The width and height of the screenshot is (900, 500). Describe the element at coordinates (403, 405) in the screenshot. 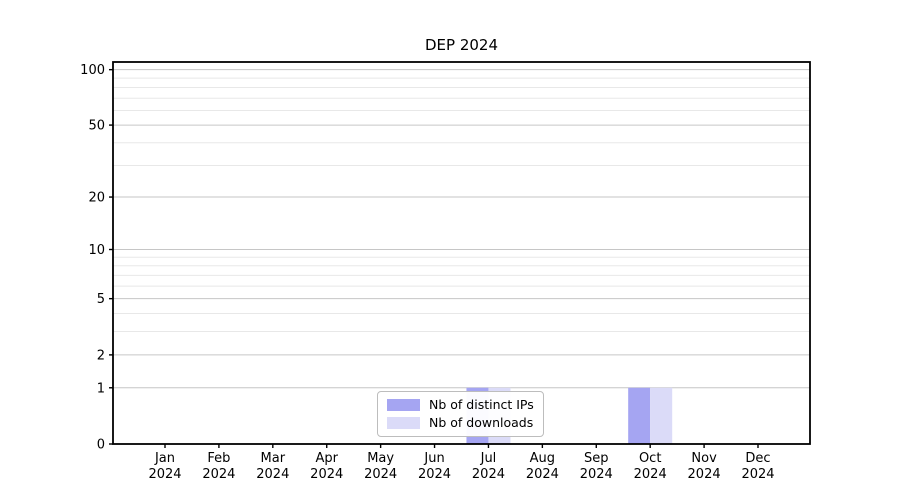

I see `legend-swatch-distinct-ips` at that location.